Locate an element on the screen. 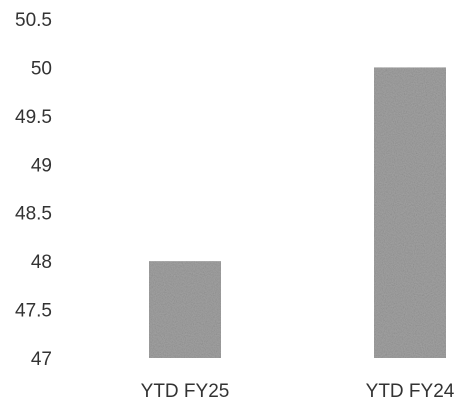 This screenshot has width=456, height=407. x-category-label: YTD FY24 is located at coordinates (410, 391).